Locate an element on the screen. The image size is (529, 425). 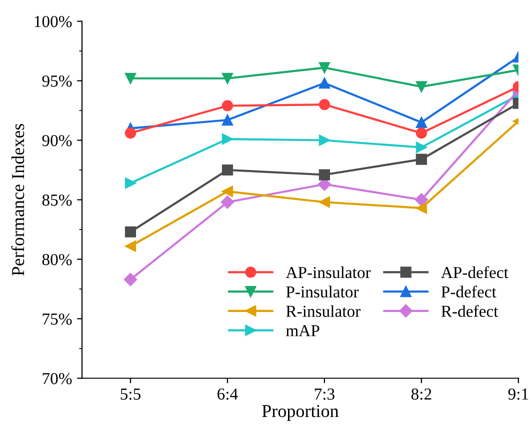
legend-label: AP-defect is located at coordinates (474, 272).